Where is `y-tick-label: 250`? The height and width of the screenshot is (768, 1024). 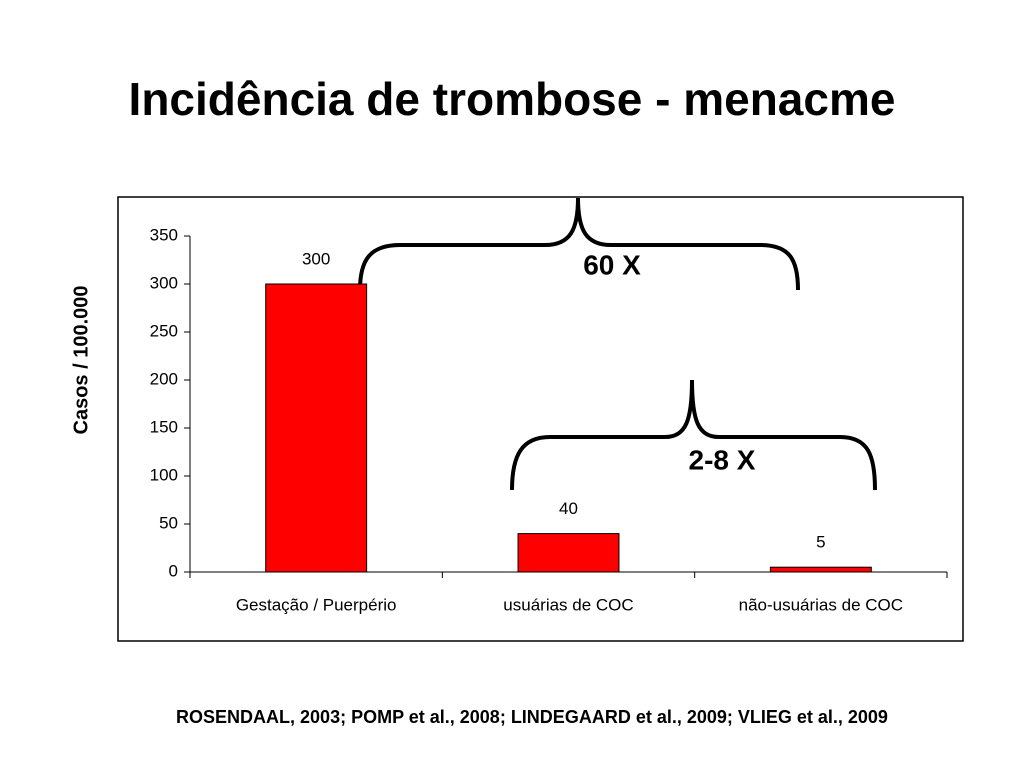 y-tick-label: 250 is located at coordinates (164, 330).